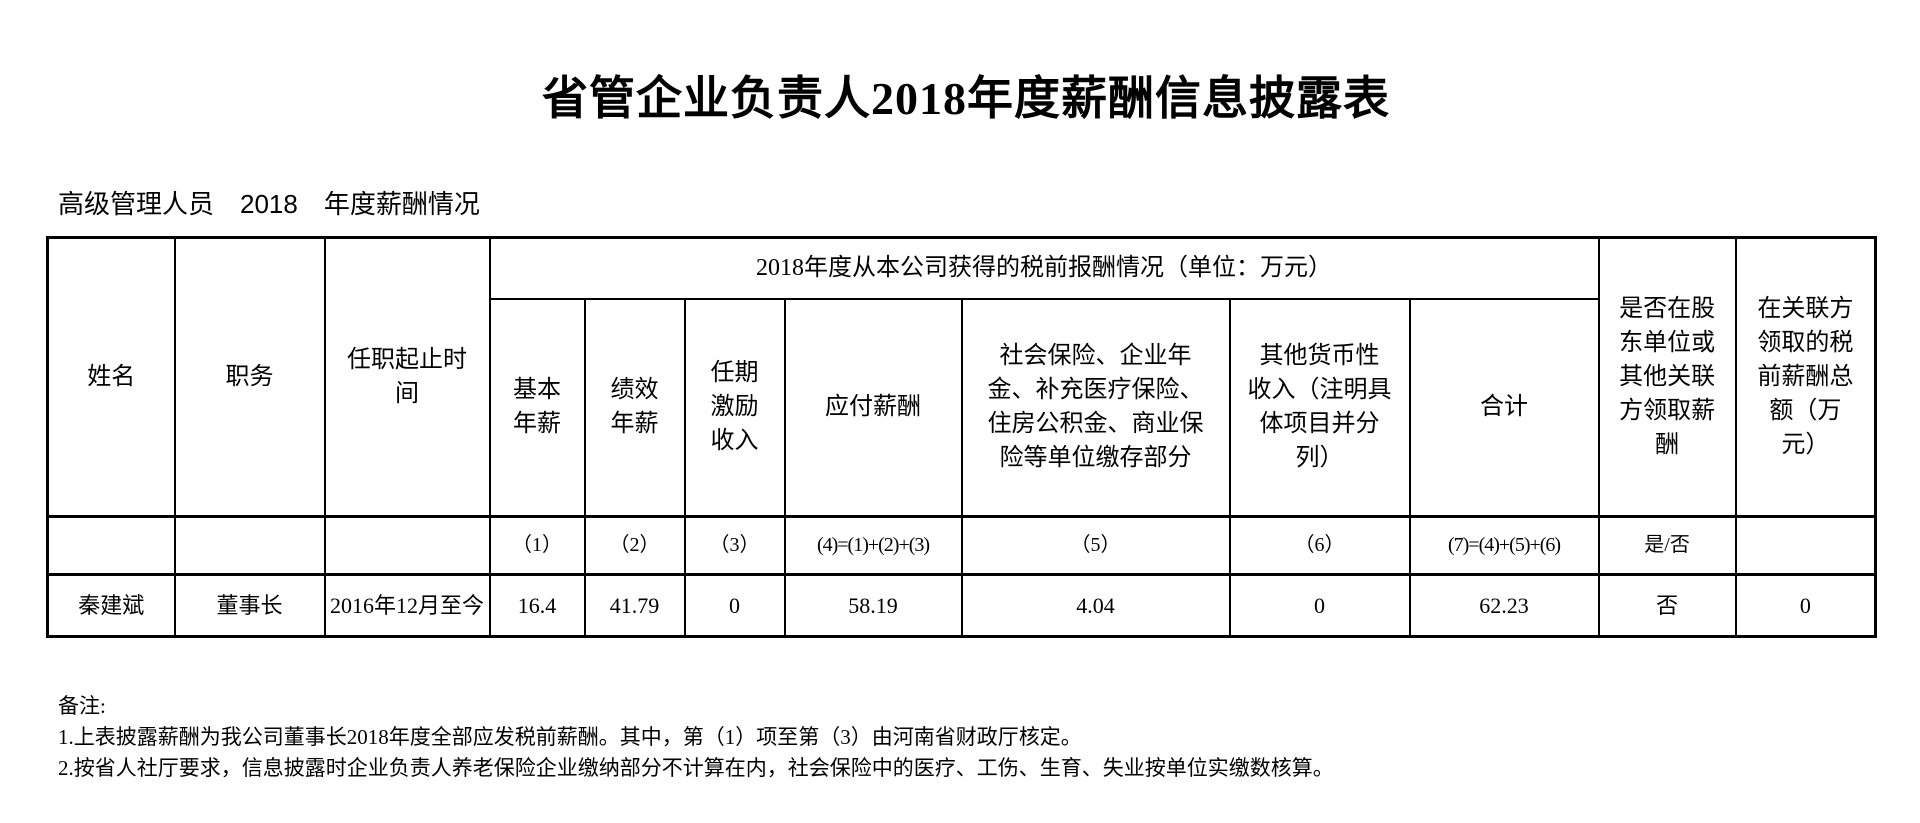 The image size is (1920, 823). What do you see at coordinates (1319, 407) in the screenshot?
I see `col-header-other-income: 其他货币性 收入（注明具 体项目并分 列）` at bounding box center [1319, 407].